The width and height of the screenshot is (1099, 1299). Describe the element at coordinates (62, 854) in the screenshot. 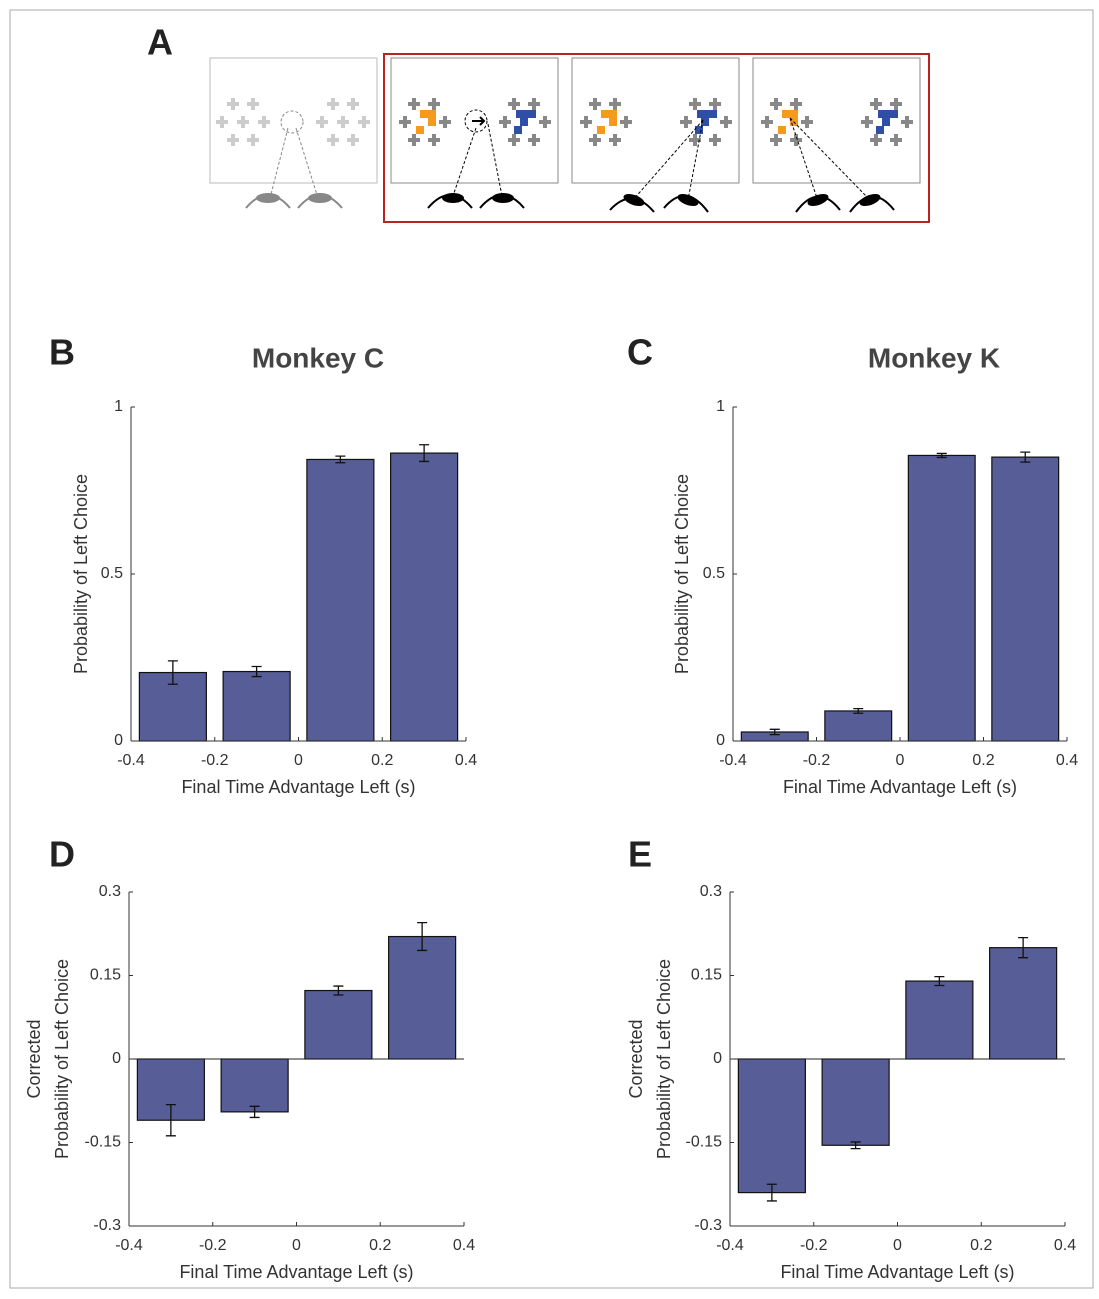

I see `panel-letter: D` at that location.